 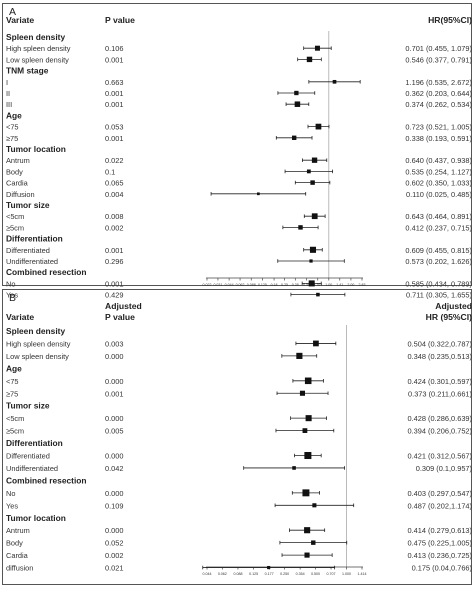 I want to click on row-pvalue: 0.004, so click(x=114, y=194).